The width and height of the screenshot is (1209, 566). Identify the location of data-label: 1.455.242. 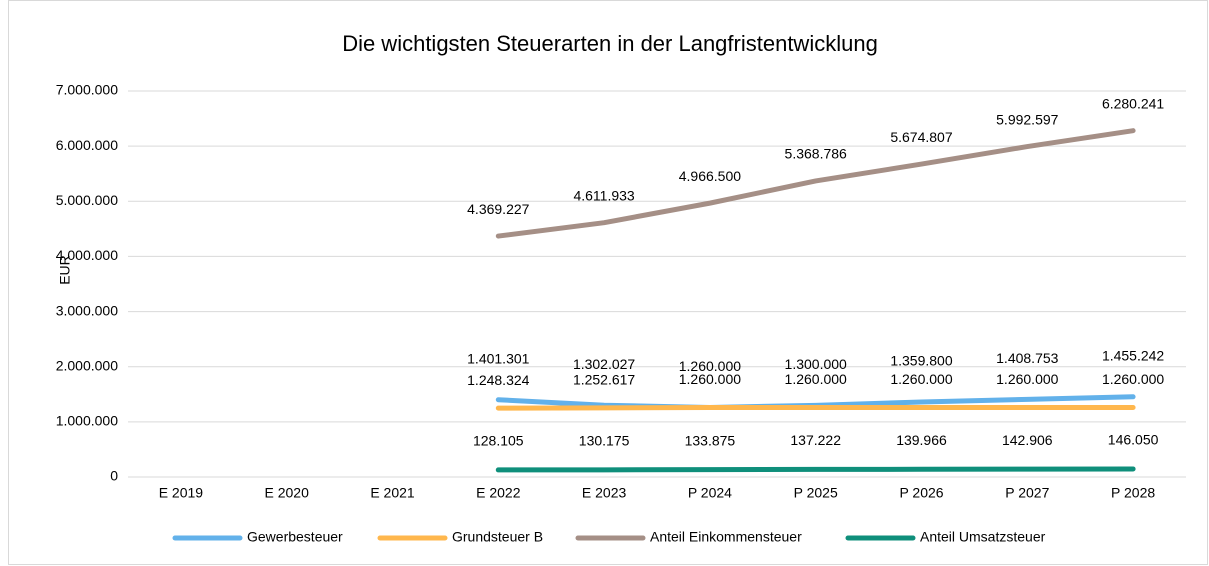
(1133, 355).